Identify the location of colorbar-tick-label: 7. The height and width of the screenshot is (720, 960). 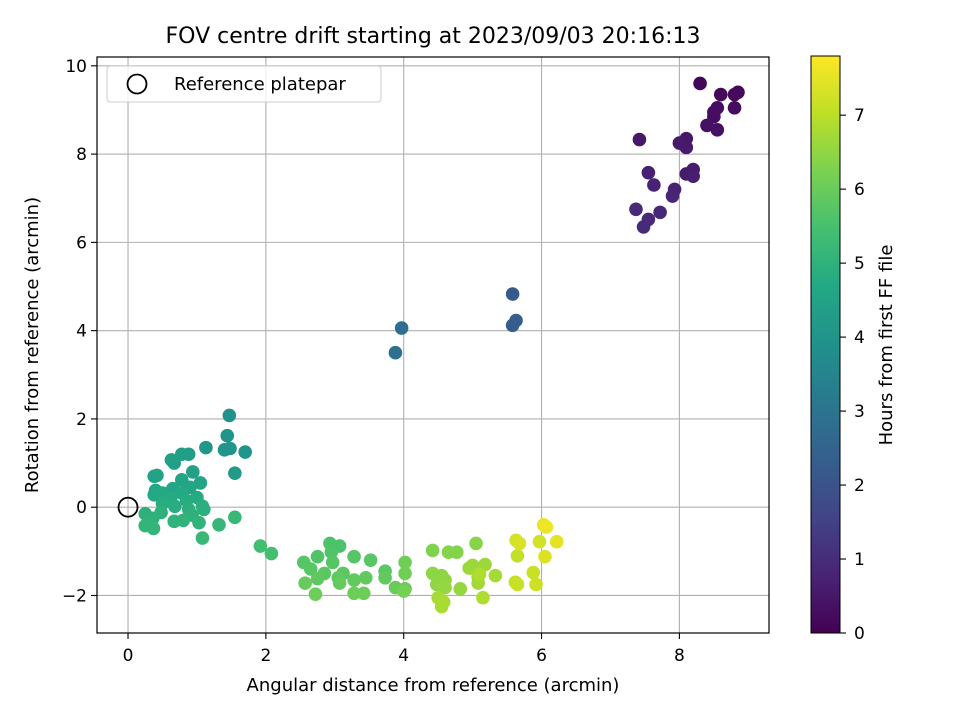
(859, 116).